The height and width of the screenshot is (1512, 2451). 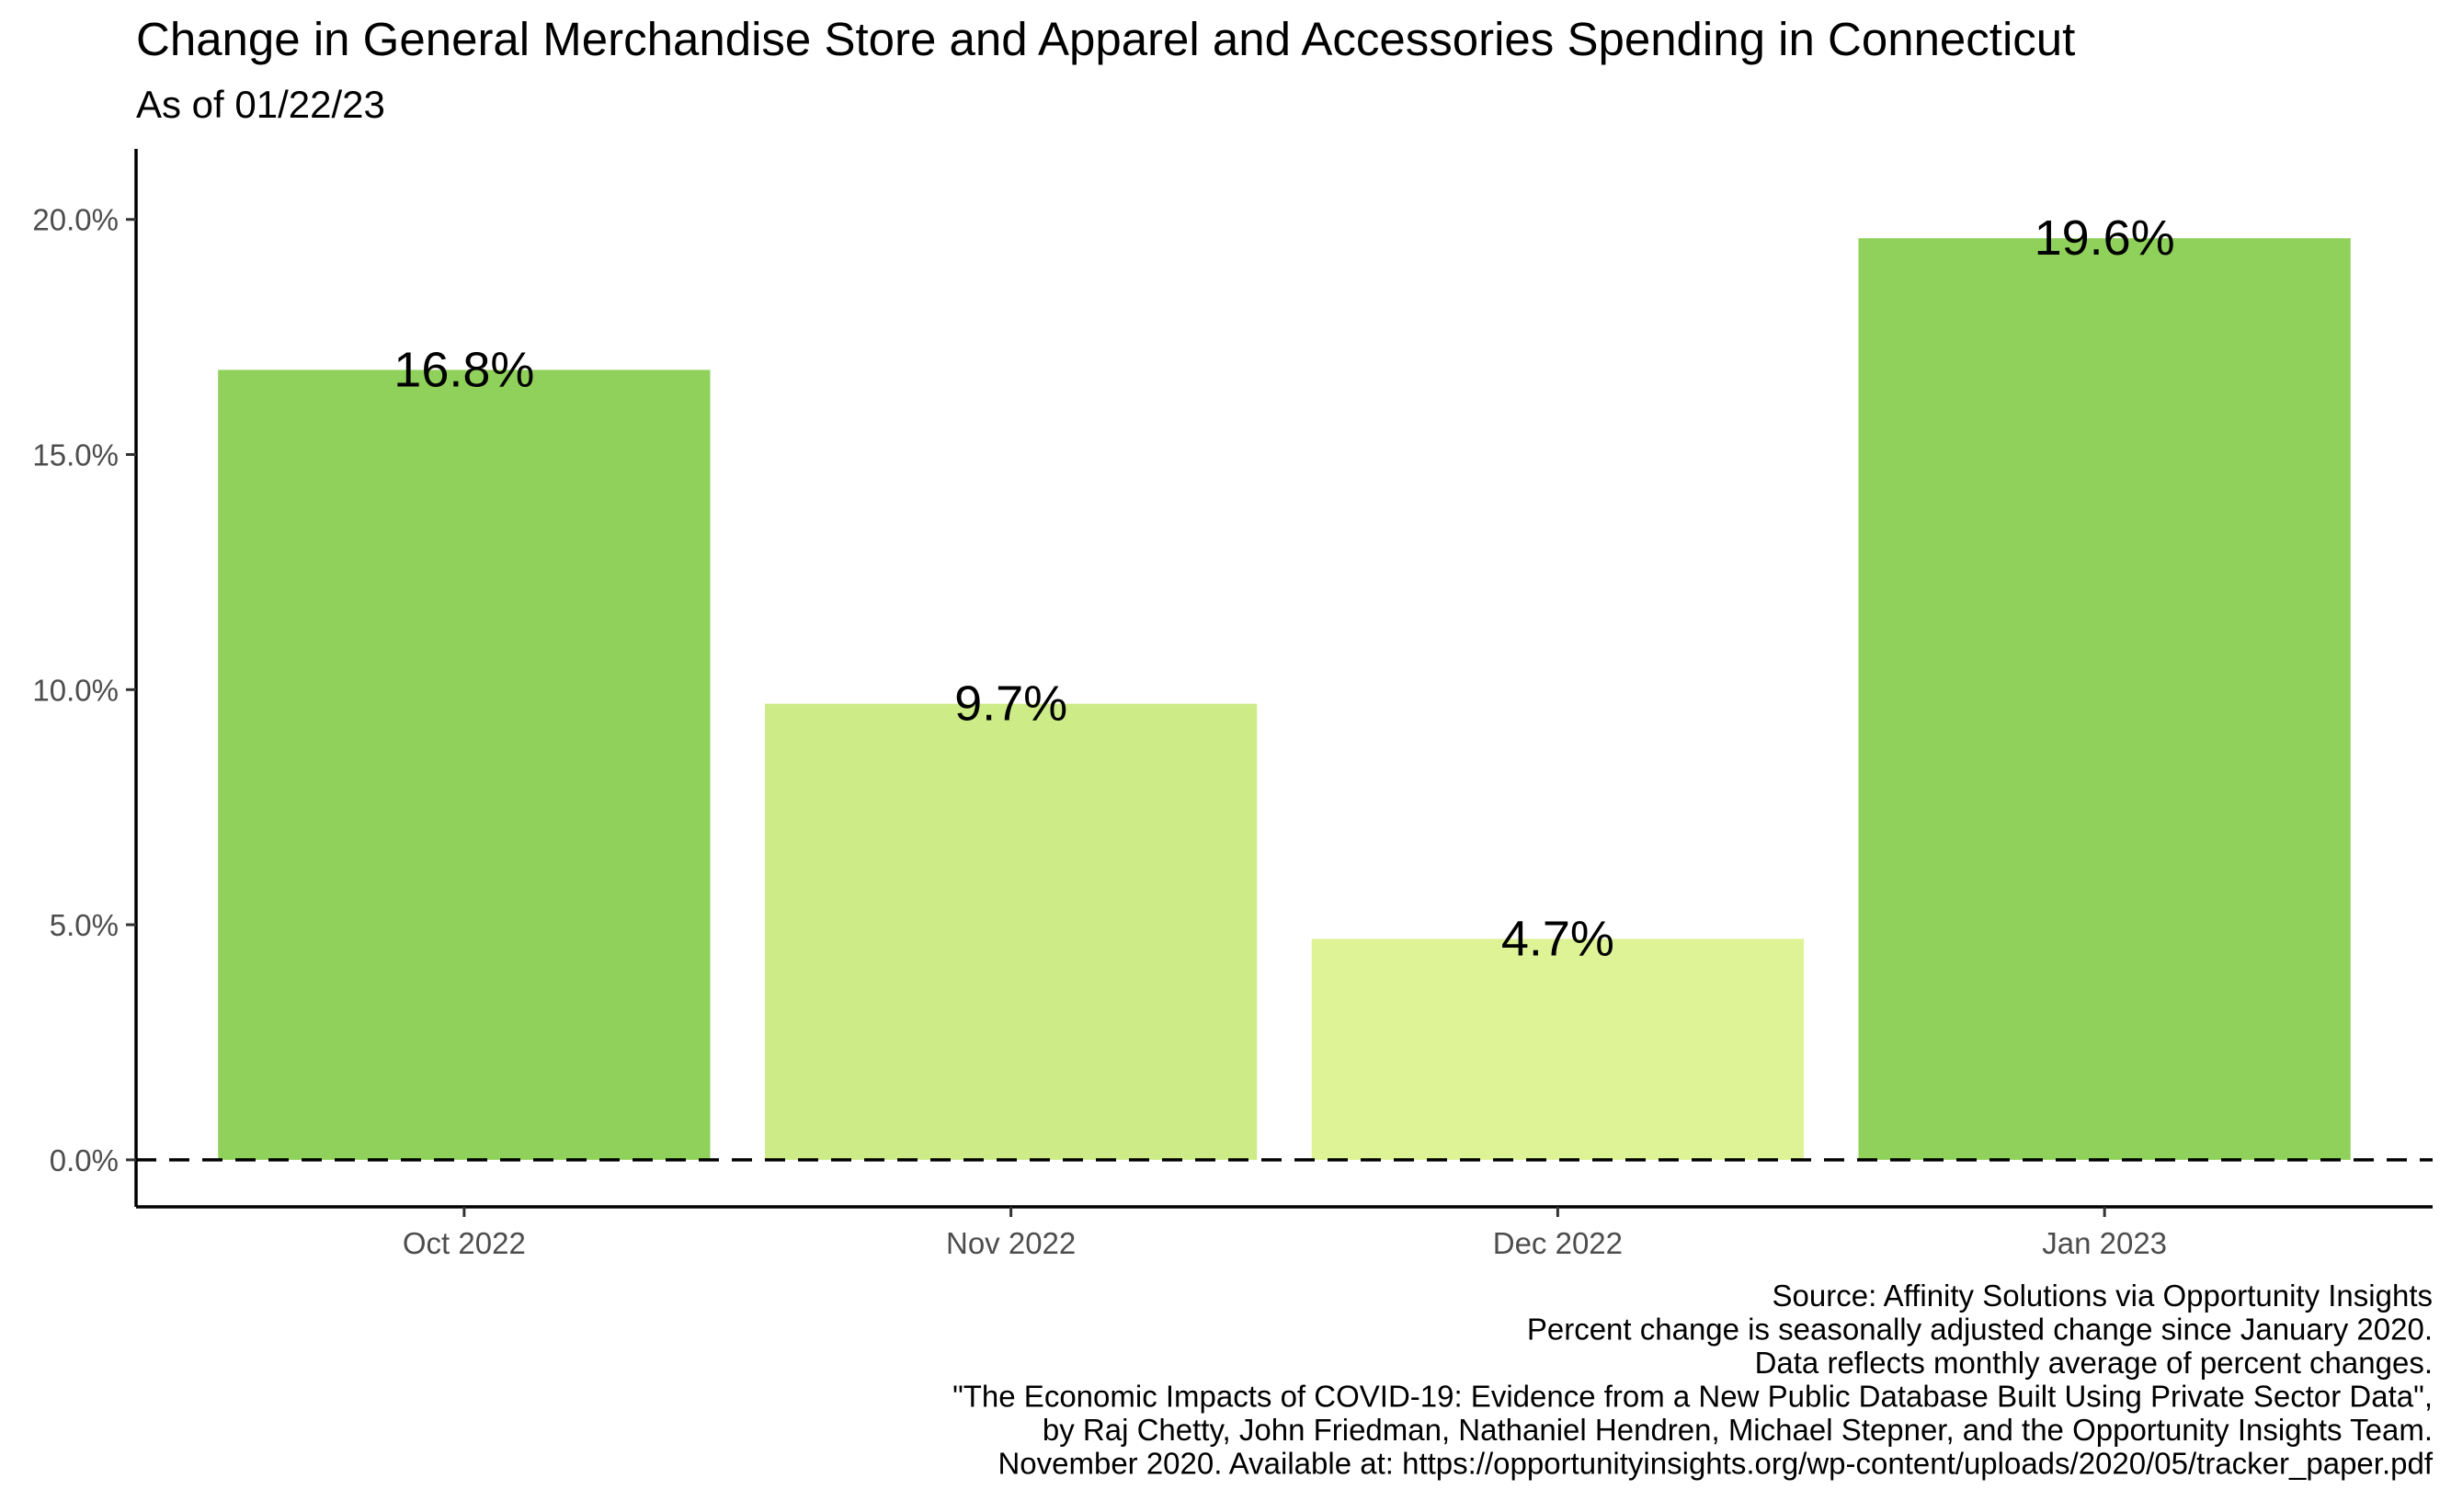 What do you see at coordinates (1285, 1233) in the screenshot?
I see `x-axis-ticks: Oct 2022 Nov 2022 Dec 2022 Jan 2023` at bounding box center [1285, 1233].